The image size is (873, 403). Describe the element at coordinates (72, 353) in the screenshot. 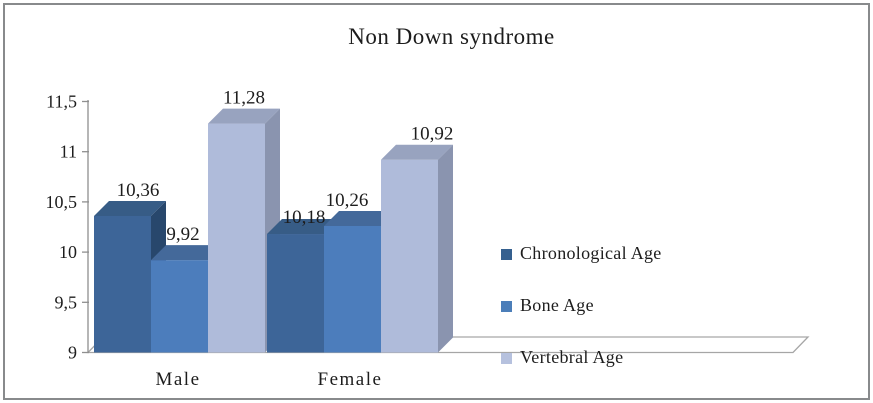

I see `y-axis-tick-label: 9` at that location.